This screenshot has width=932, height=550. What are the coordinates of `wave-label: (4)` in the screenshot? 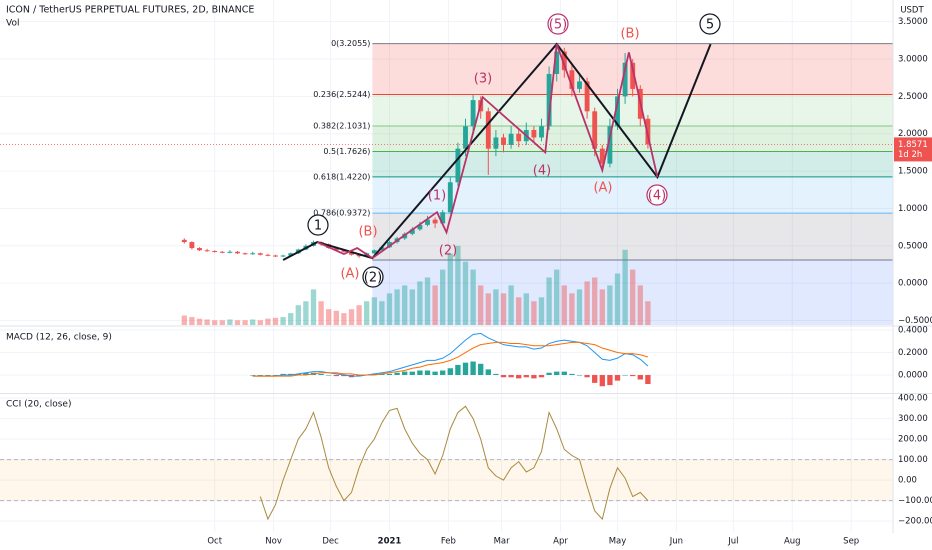 It's located at (542, 171).